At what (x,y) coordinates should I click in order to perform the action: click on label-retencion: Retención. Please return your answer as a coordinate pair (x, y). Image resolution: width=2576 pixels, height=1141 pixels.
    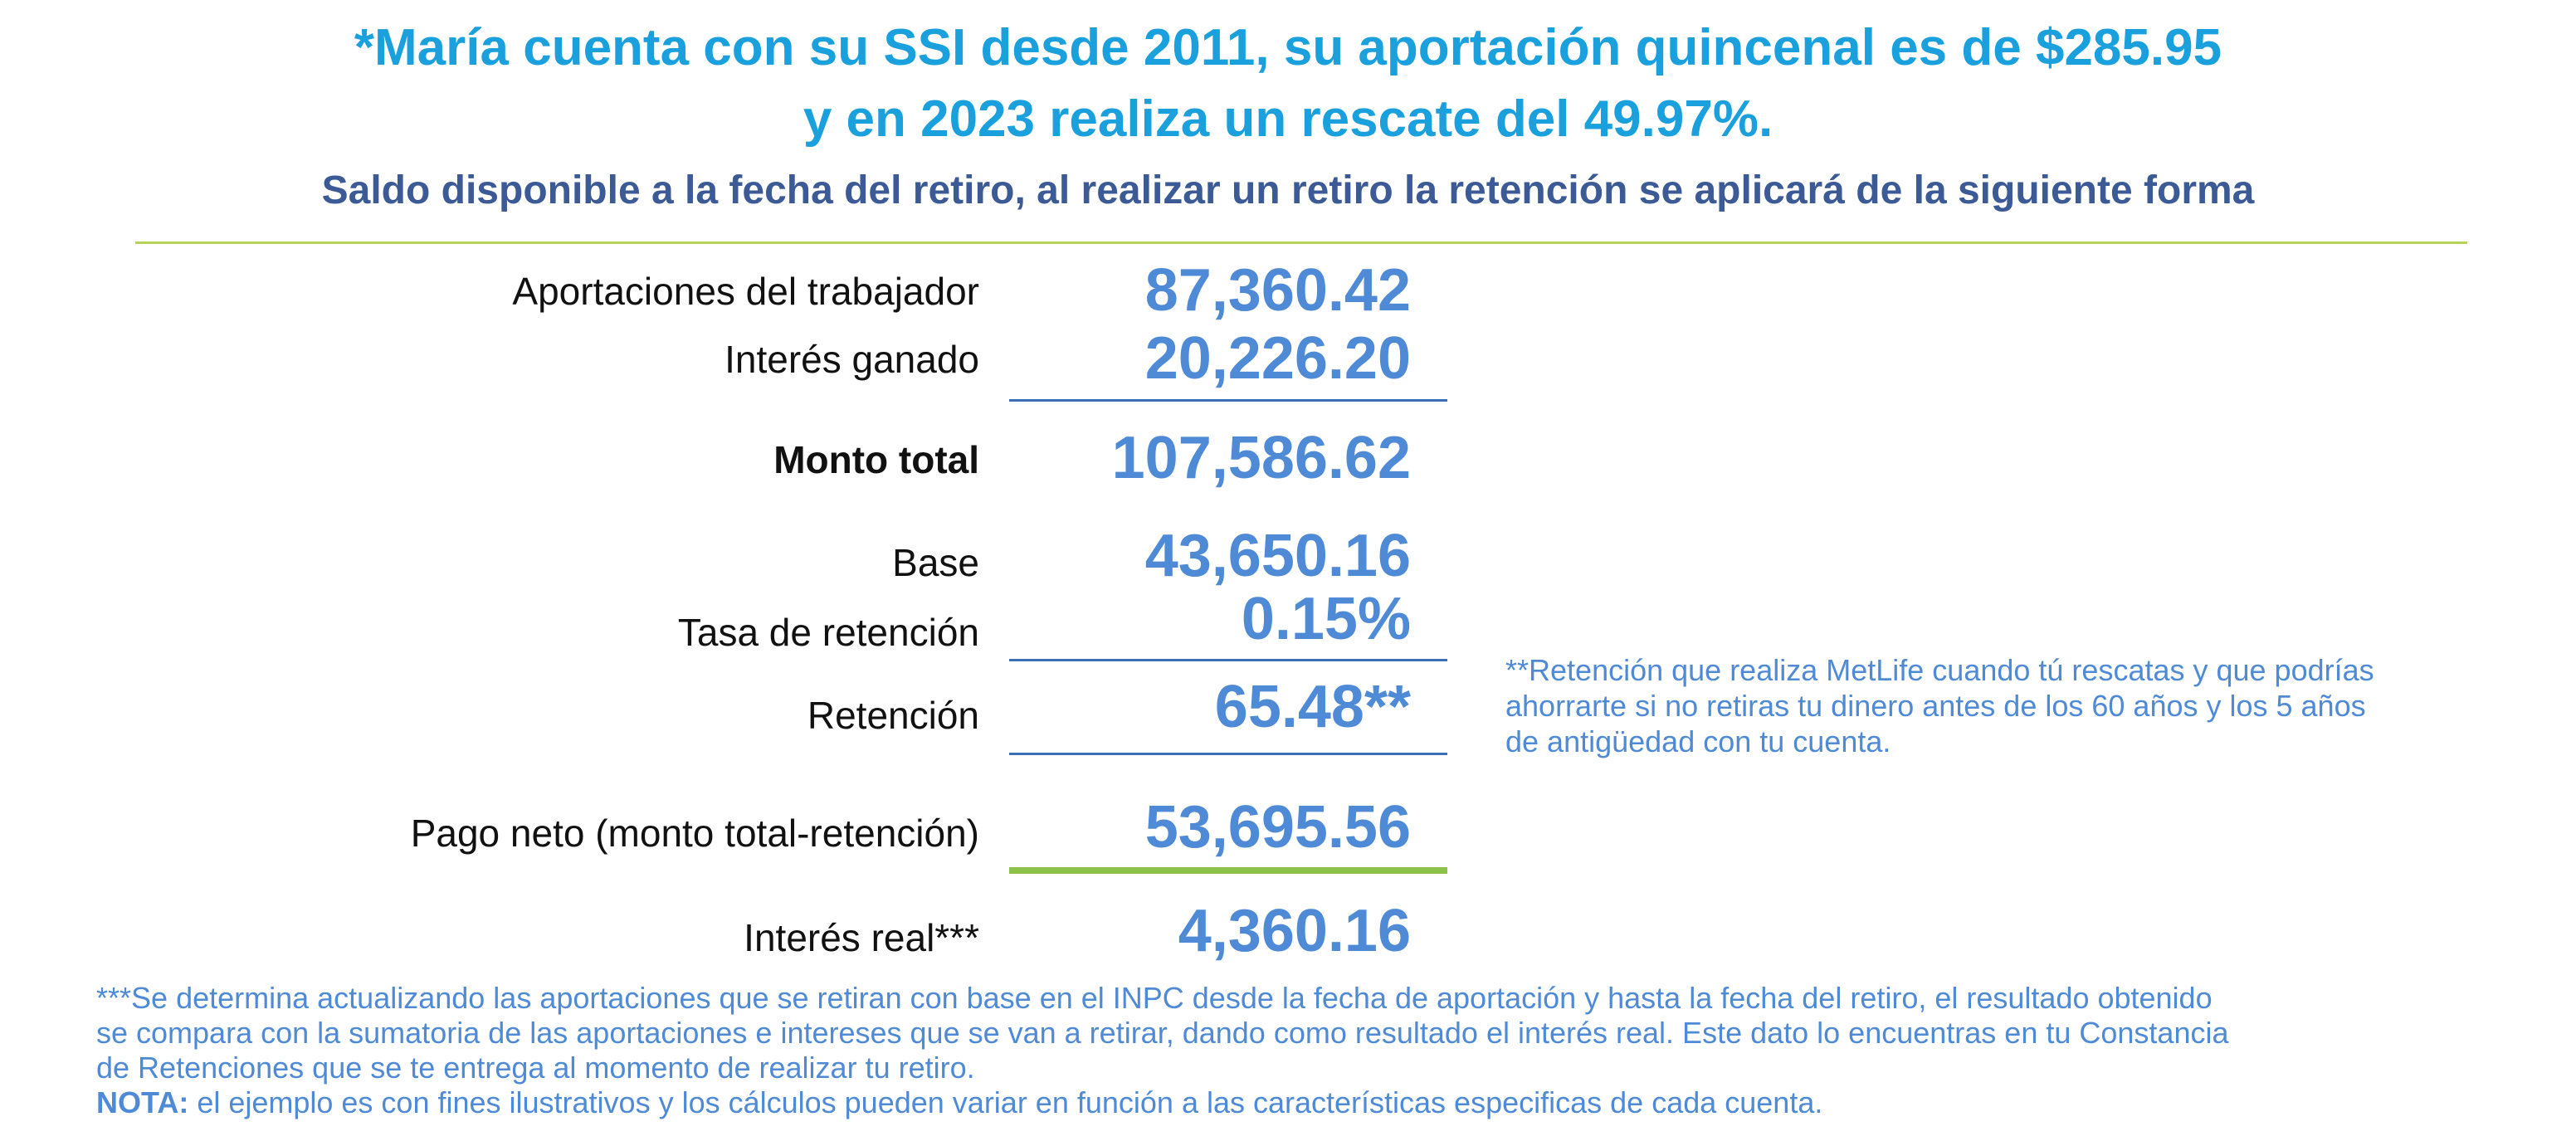
    Looking at the image, I should click on (893, 715).